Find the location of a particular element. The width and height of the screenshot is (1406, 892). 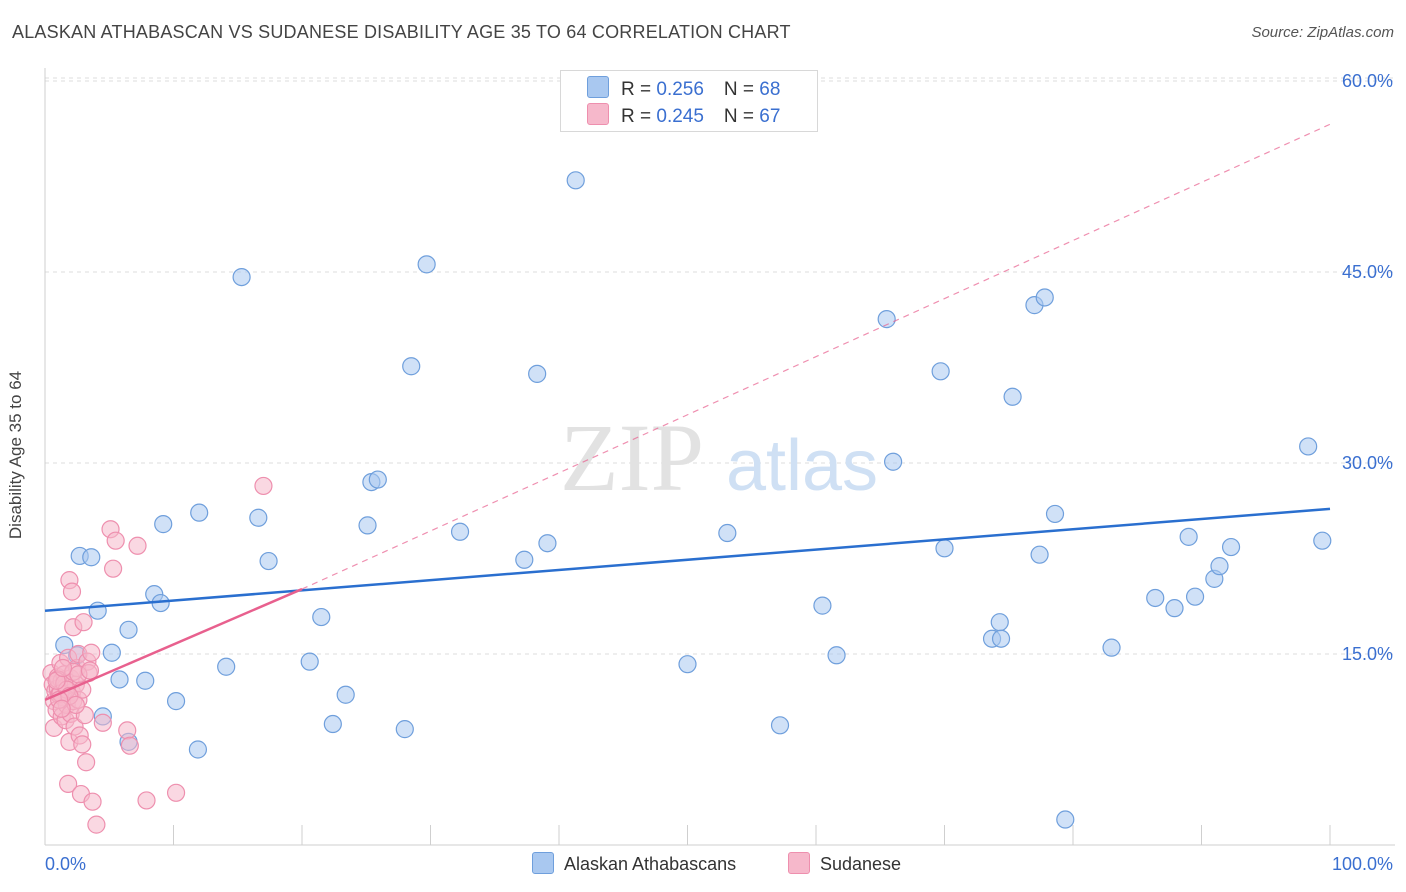

stats-row-athabascan: R = 0.256 N = 68 is located at coordinates (683, 88).